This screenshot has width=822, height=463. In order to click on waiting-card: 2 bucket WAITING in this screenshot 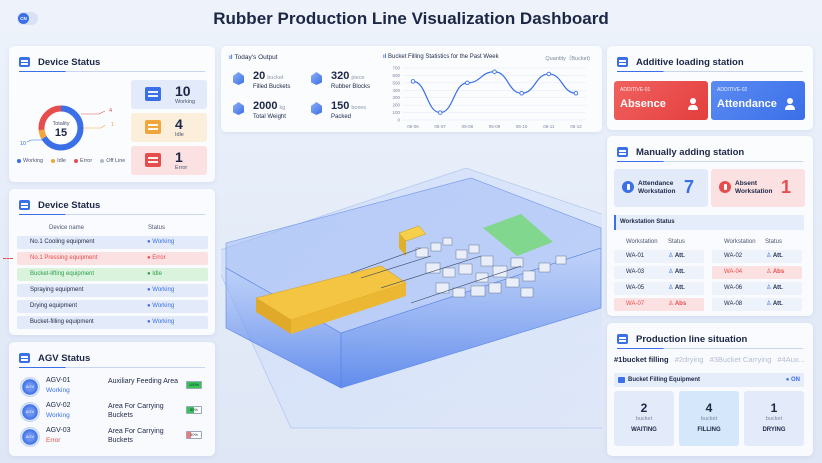, I will do `click(644, 418)`.